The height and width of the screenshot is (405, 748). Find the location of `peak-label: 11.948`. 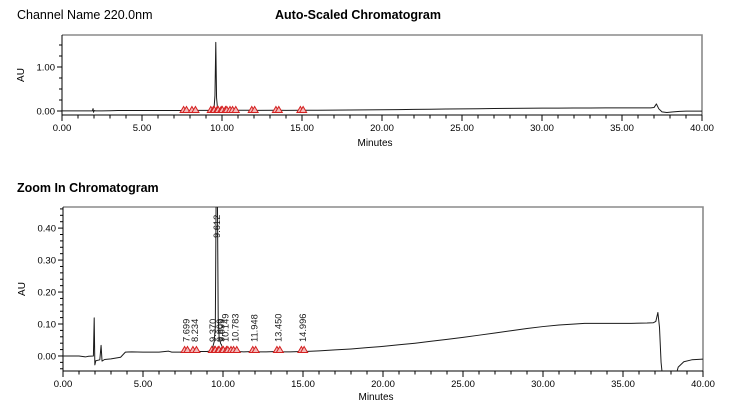

peak-label: 11.948 is located at coordinates (254, 328).